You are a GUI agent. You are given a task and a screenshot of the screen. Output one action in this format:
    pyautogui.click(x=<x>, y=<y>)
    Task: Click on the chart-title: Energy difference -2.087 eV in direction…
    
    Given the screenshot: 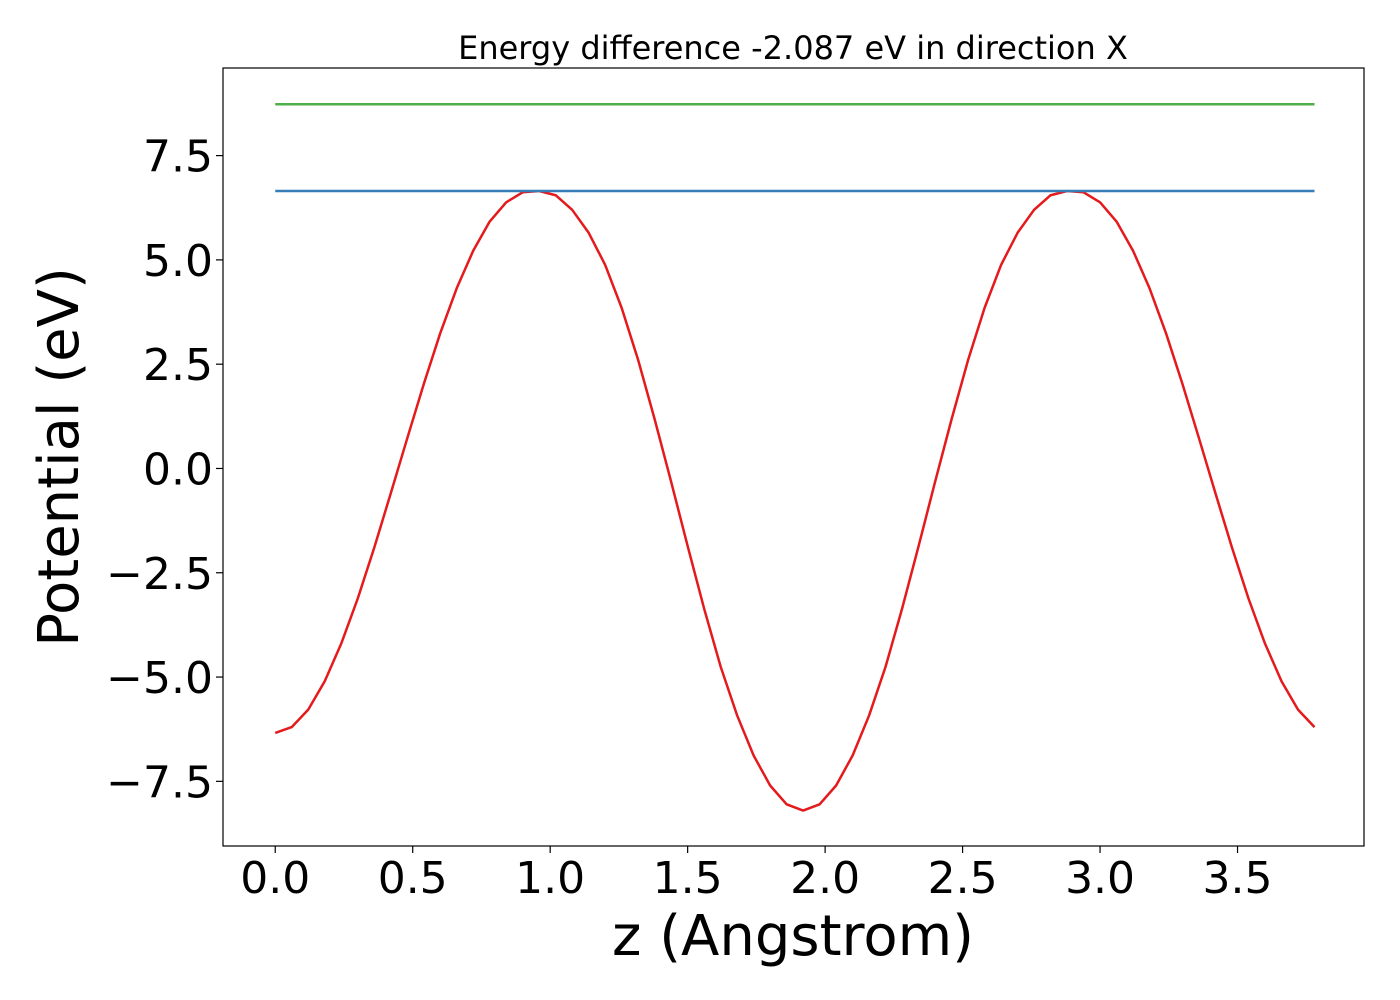 What is the action you would take?
    pyautogui.click(x=793, y=48)
    